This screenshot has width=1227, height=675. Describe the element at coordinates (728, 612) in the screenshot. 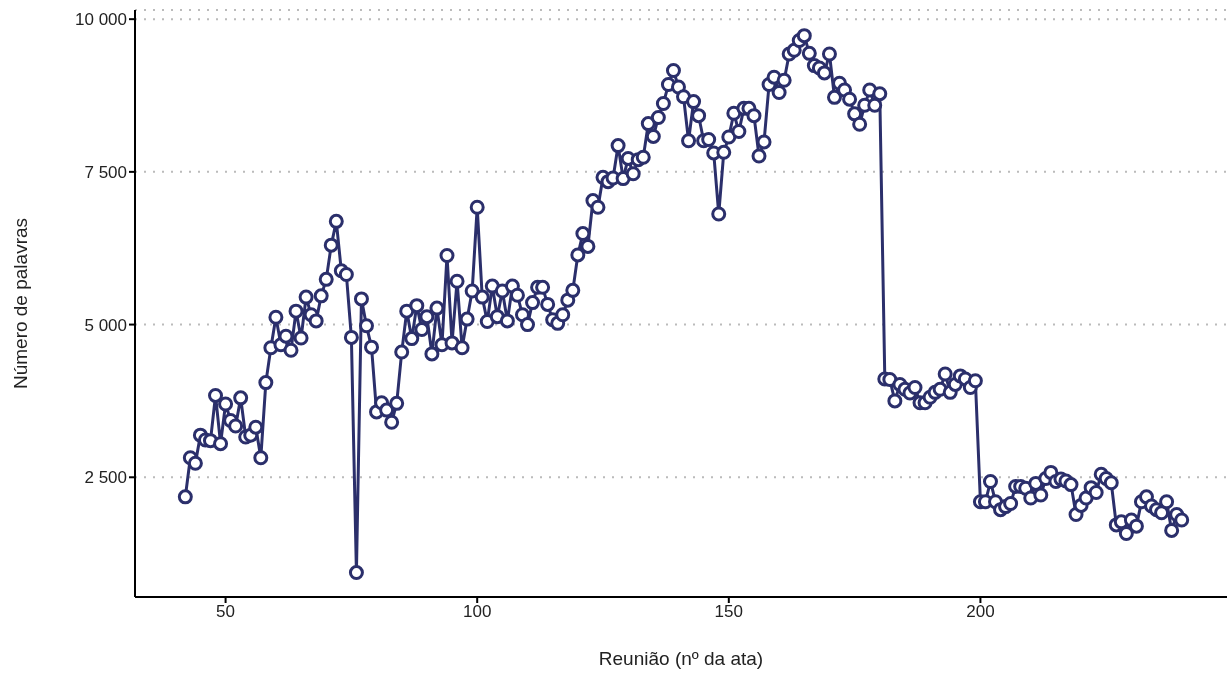

I see `x-tick-label: 150` at that location.